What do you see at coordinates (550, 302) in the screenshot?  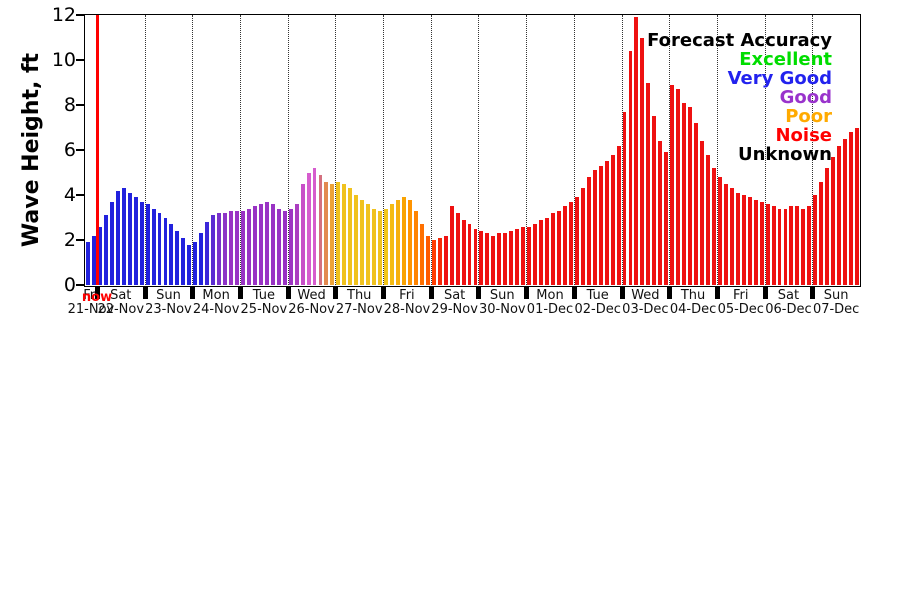 I see `x-axis-day-label: Mon 01-Dec` at bounding box center [550, 302].